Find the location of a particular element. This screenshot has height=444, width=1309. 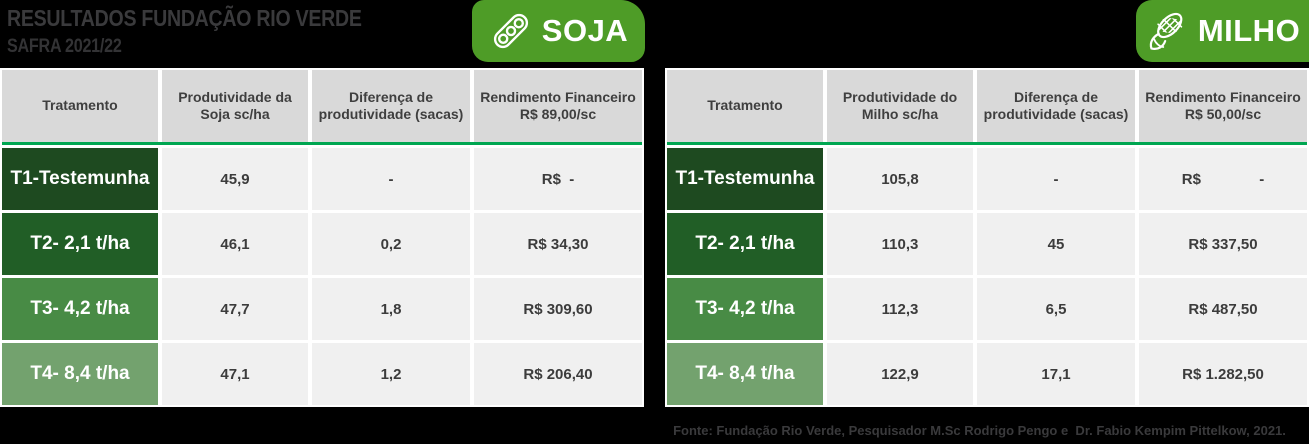

table-cell: 105,8 is located at coordinates (900, 179).